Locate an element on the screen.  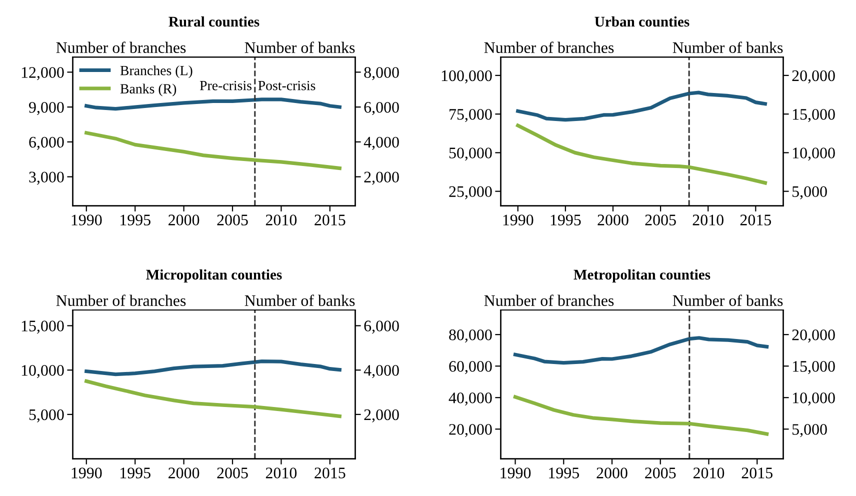
y-tick-label: 12,000 is located at coordinates (43, 73).